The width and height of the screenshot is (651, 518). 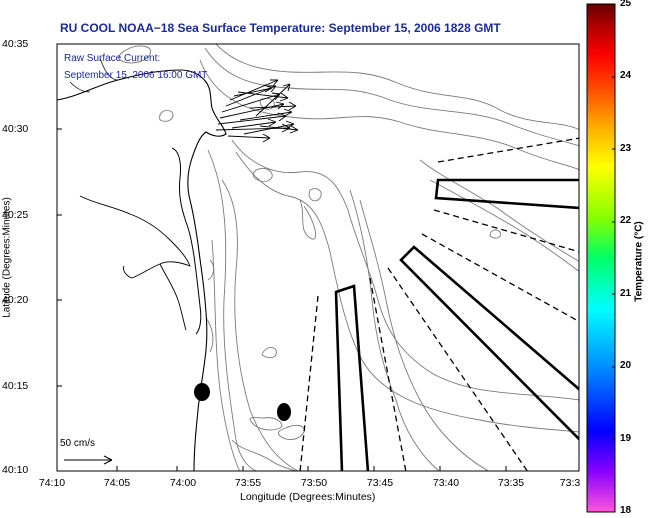 I want to click on x-tick-label: 74:10, so click(x=52, y=483).